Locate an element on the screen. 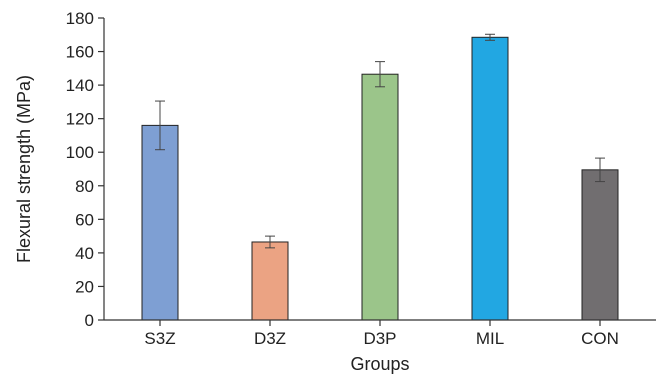  error-bar-s3z is located at coordinates (160, 125).